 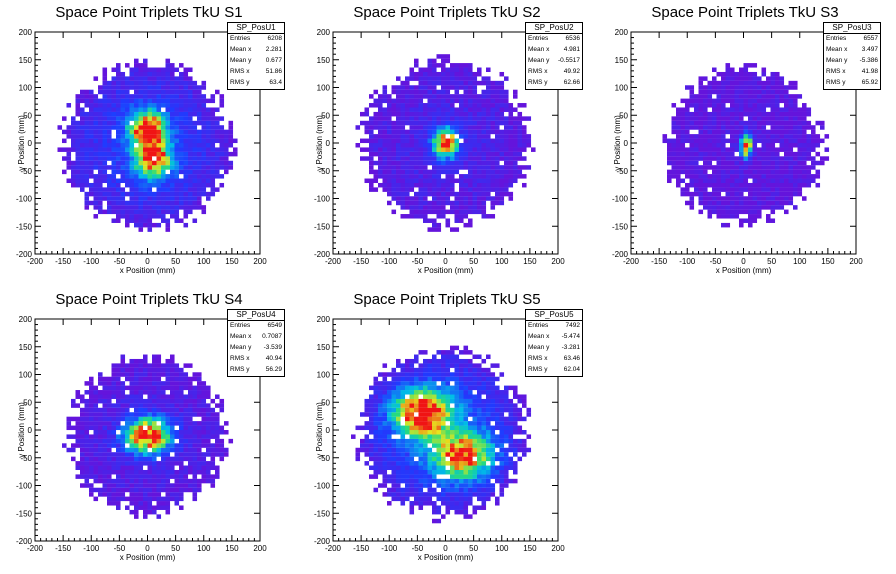 What do you see at coordinates (322, 226) in the screenshot?
I see `y-tick-label: -150` at bounding box center [322, 226].